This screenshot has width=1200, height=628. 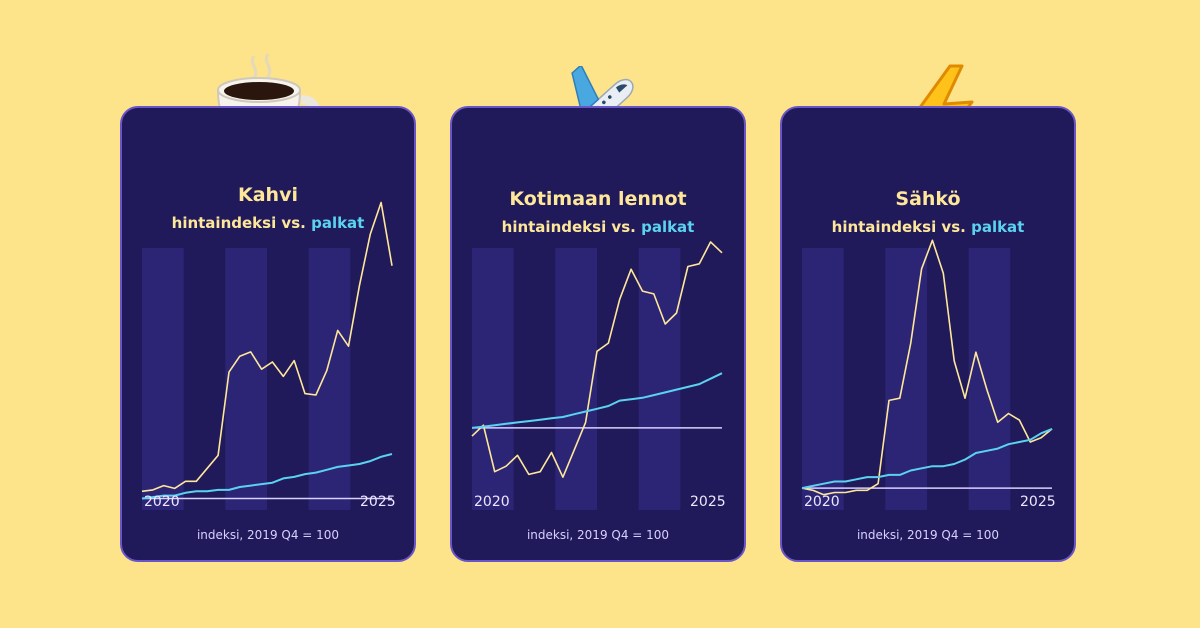 I want to click on chart-title: Sähkö, so click(x=928, y=199).